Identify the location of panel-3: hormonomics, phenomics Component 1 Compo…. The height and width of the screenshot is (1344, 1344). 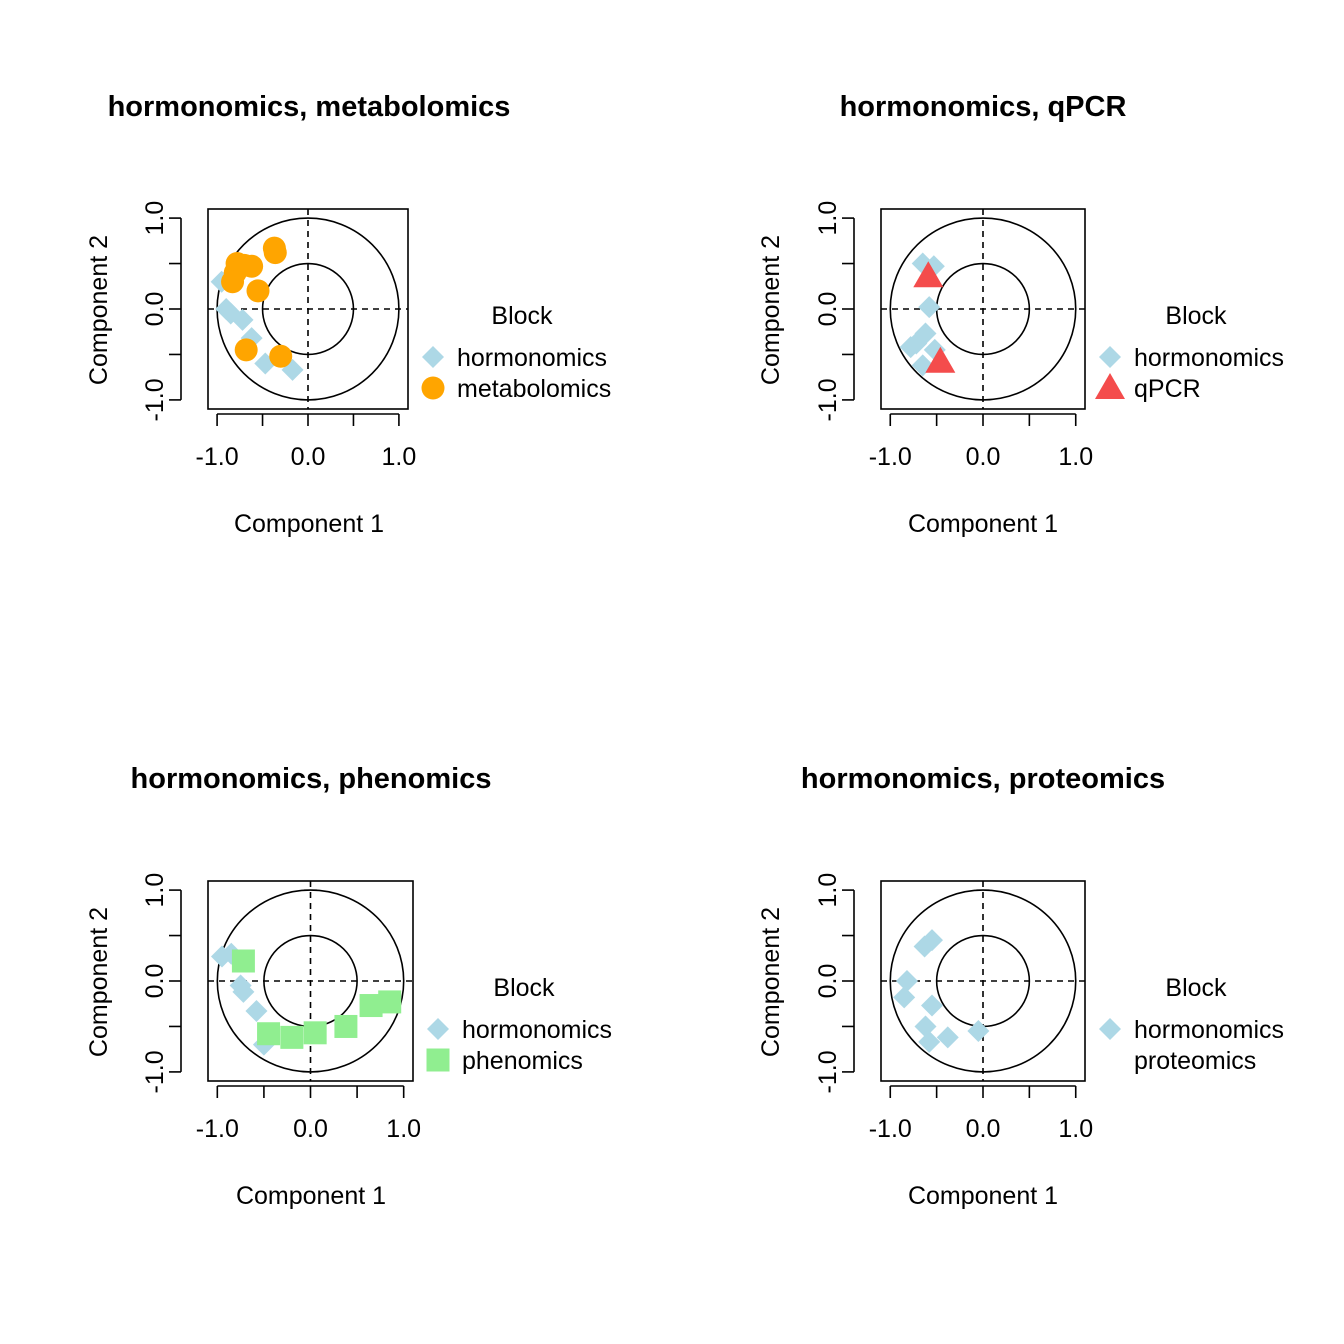
(348, 986).